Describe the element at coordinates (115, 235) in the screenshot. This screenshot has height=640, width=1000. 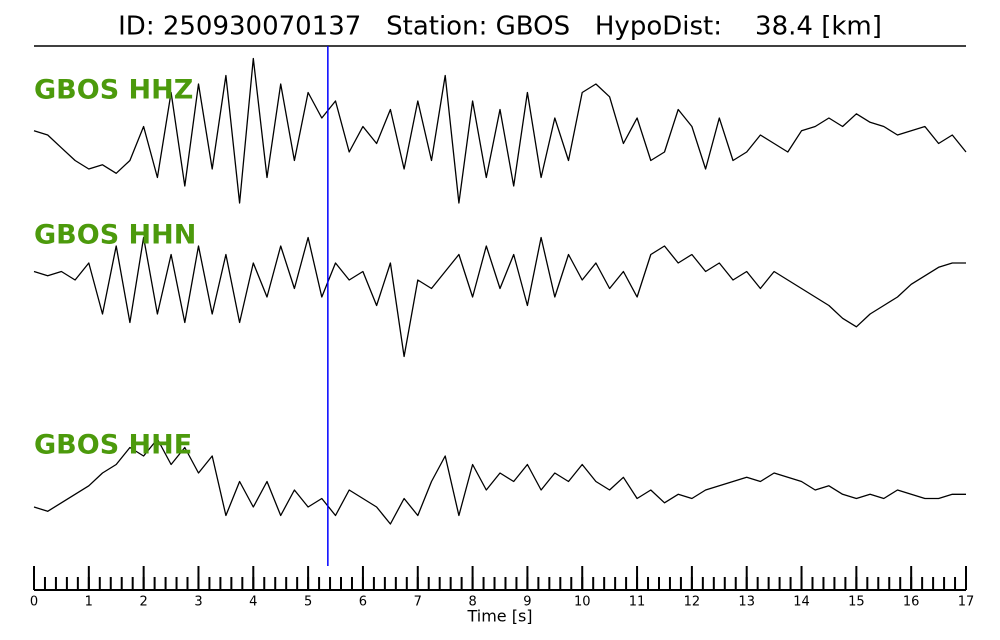
I see `trace-label: GBOS HHN` at that location.